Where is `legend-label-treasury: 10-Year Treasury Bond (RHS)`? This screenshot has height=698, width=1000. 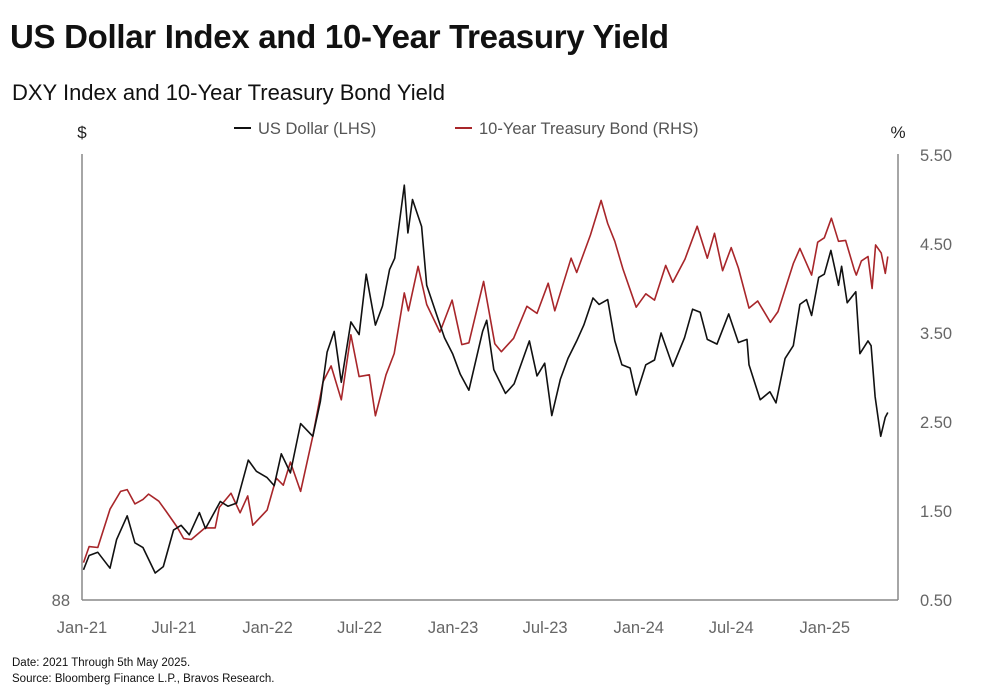 legend-label-treasury: 10-Year Treasury Bond (RHS) is located at coordinates (589, 129).